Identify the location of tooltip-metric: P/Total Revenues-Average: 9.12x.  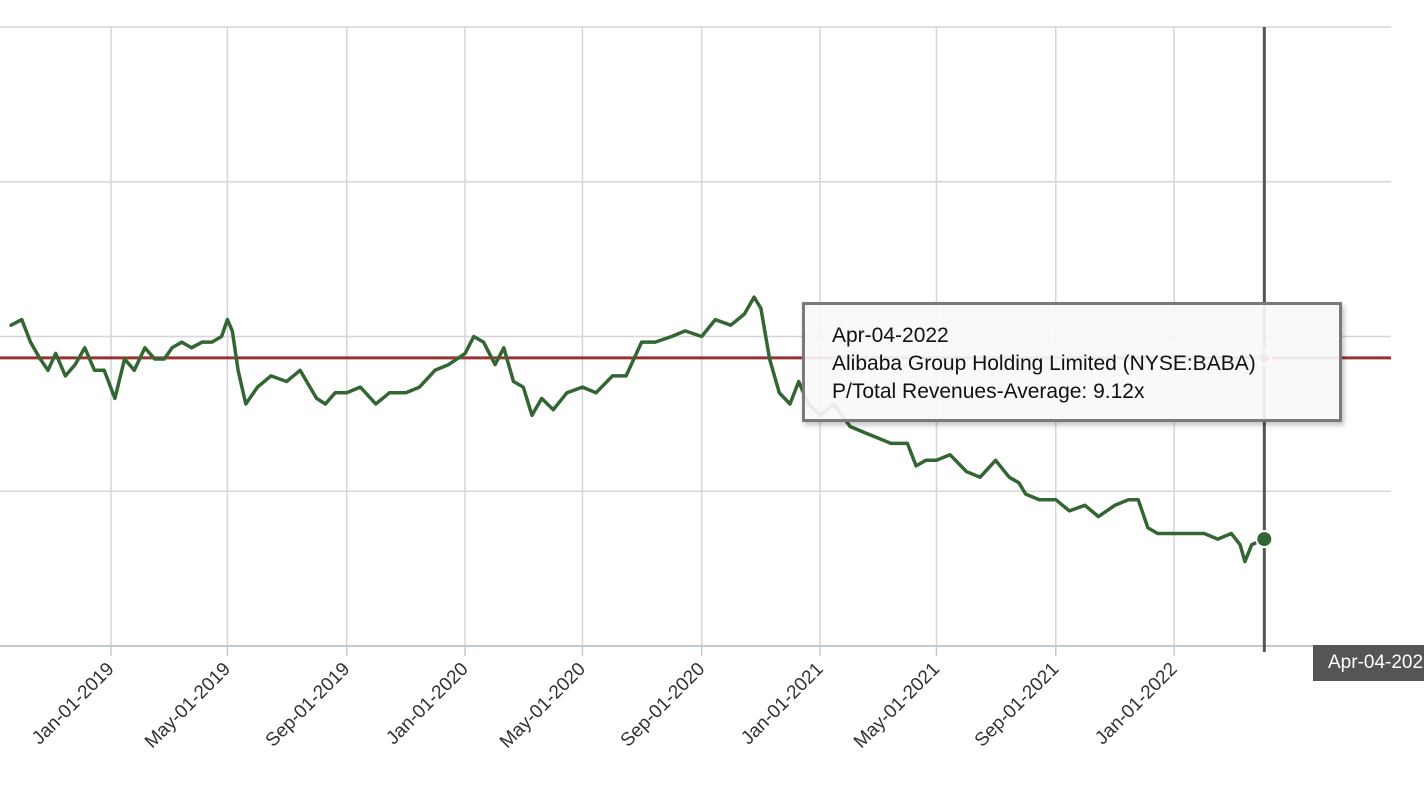
(988, 391).